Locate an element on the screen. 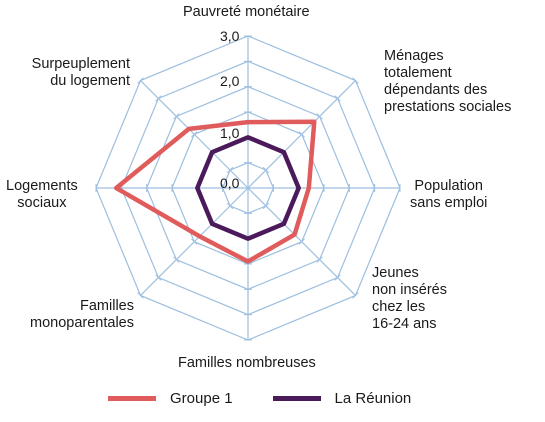  axis-label: Pauvreté monétaire is located at coordinates (246, 12).